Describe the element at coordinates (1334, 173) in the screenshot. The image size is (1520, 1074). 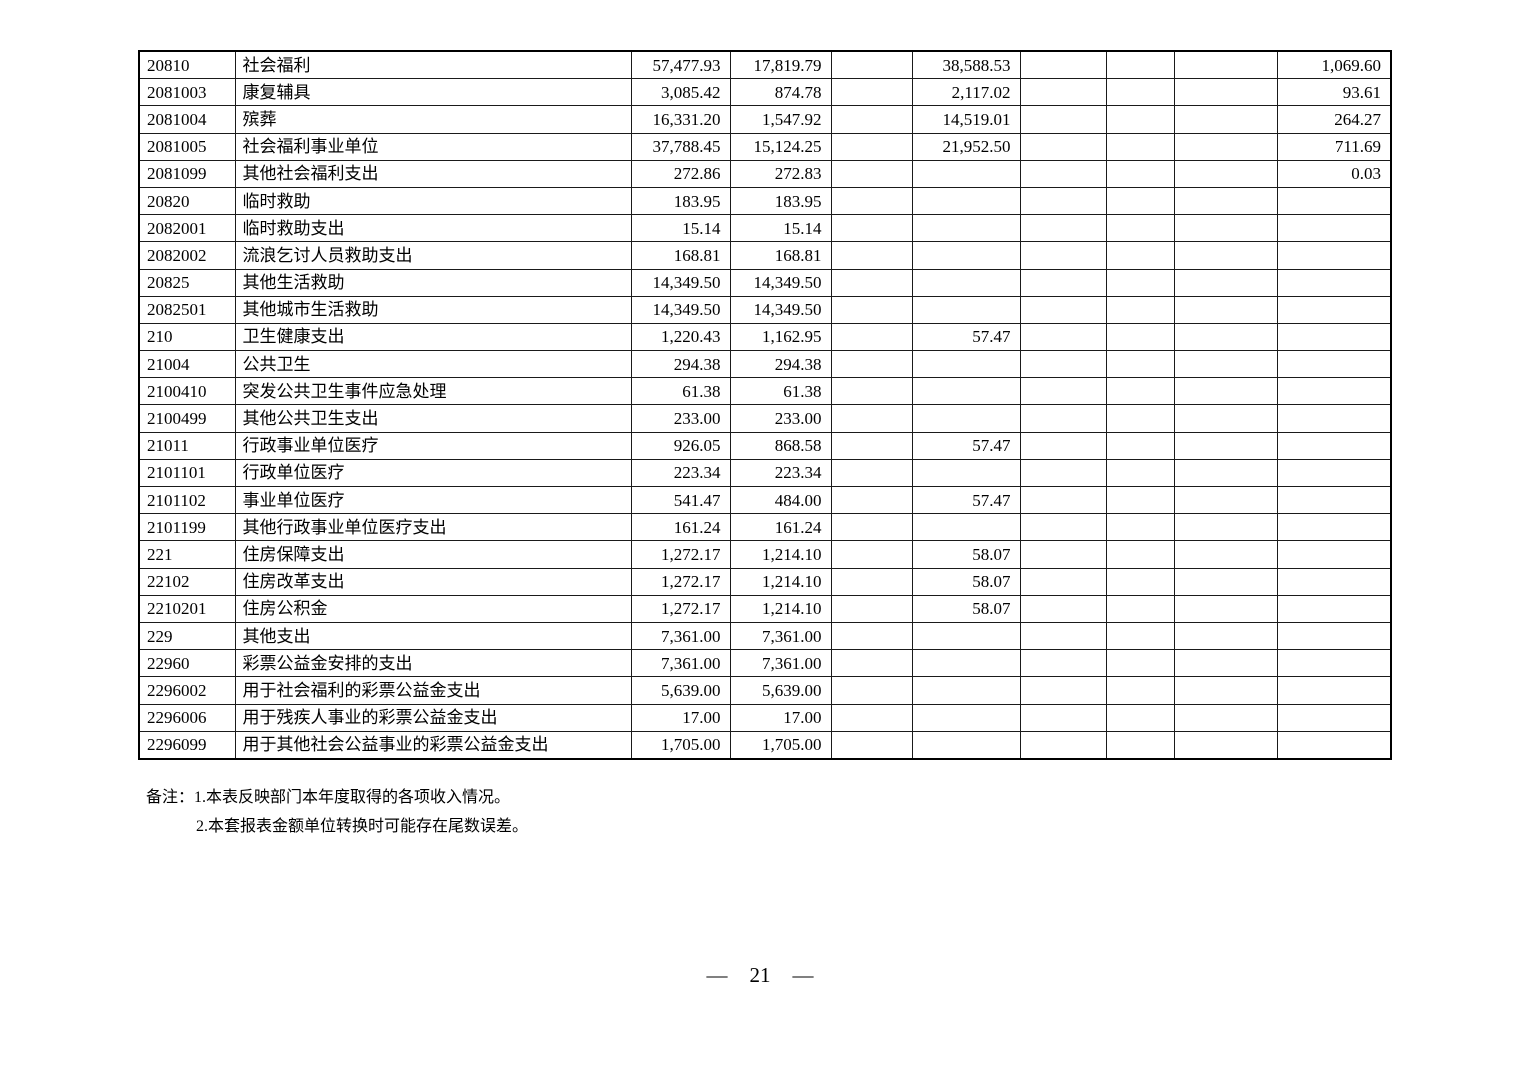
I see `value-cell: 0.03` at that location.